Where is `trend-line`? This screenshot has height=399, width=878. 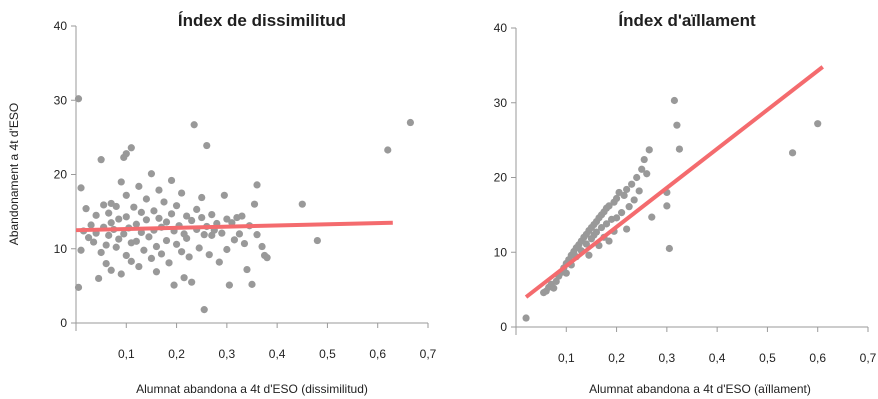
trend-line is located at coordinates (234, 226).